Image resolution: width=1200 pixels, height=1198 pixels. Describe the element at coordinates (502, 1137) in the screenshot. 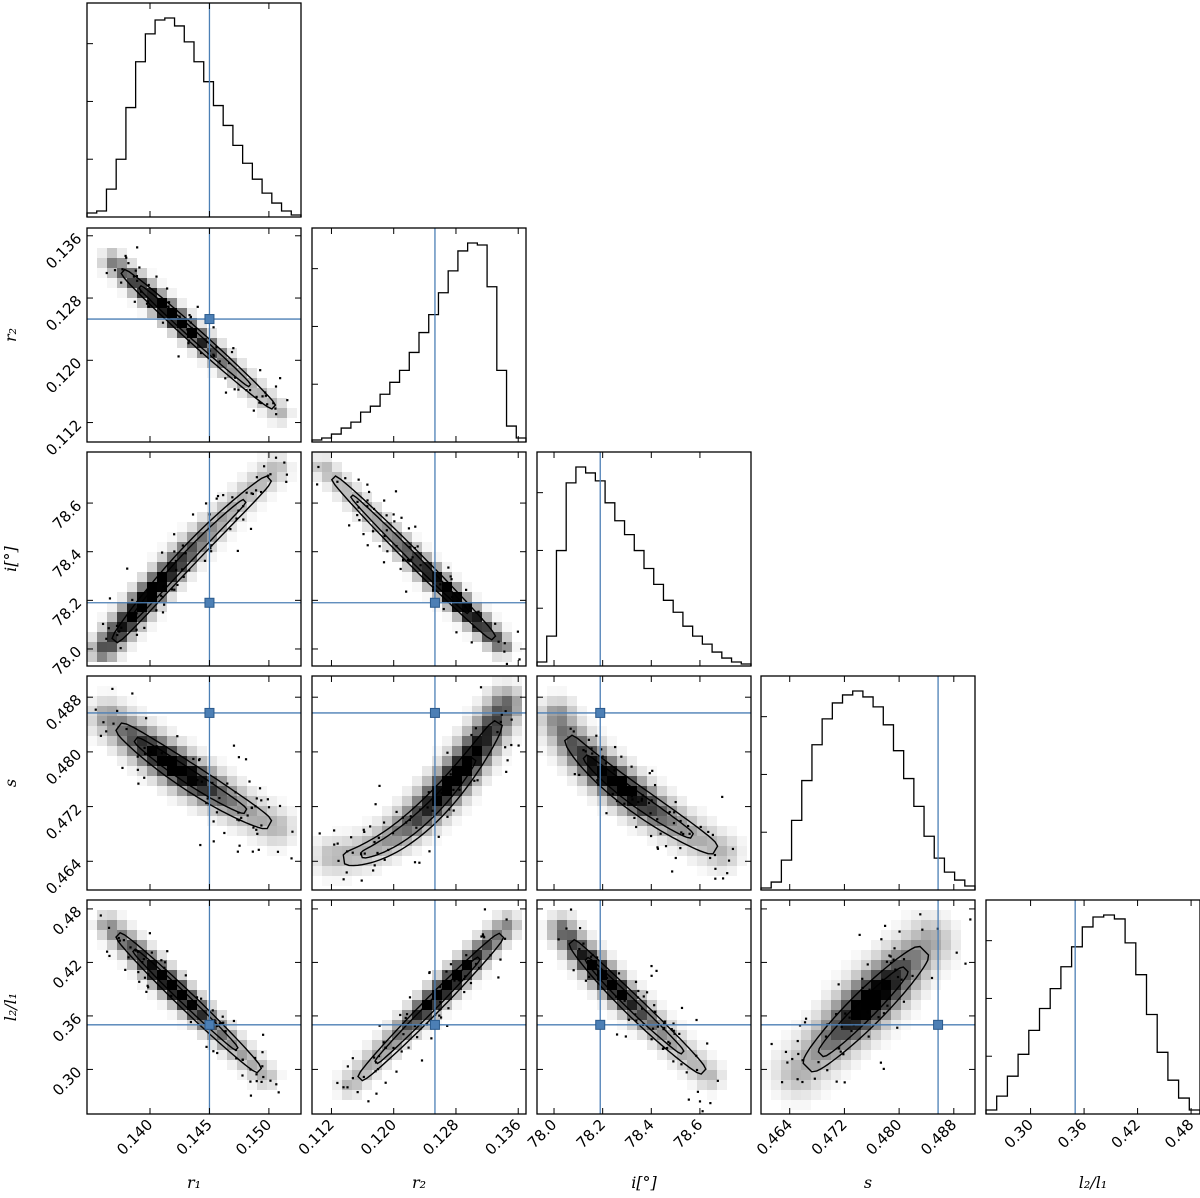

I see `x-tick-label-r2: 0.136` at that location.